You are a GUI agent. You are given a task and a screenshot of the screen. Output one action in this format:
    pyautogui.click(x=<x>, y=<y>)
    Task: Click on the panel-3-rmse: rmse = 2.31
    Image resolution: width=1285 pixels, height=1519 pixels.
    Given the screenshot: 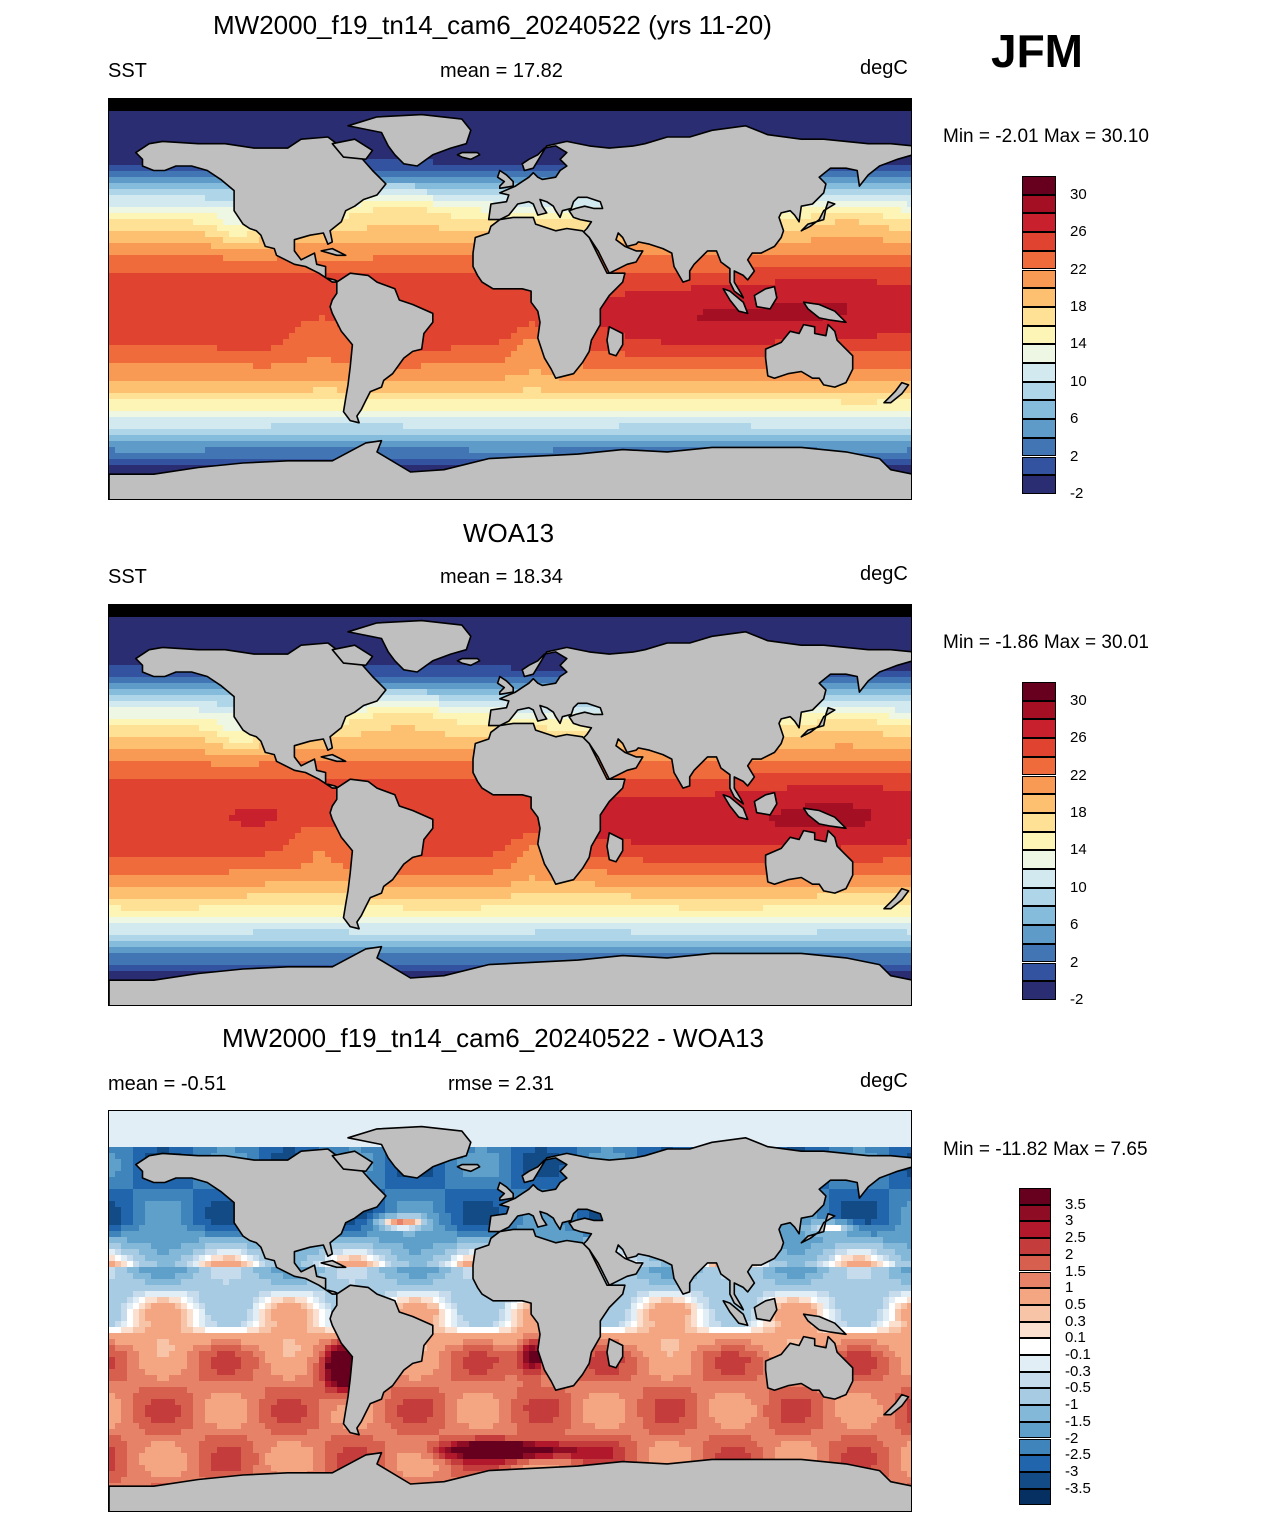 What is the action you would take?
    pyautogui.click(x=501, y=1084)
    